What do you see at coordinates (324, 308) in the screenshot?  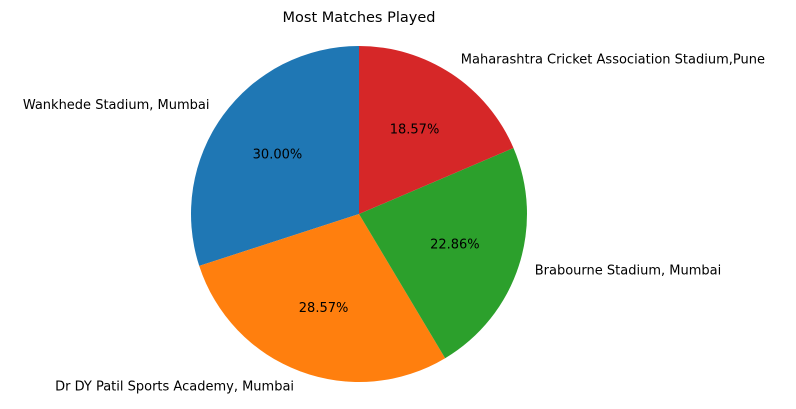 I see `percent-label: 28.57%` at bounding box center [324, 308].